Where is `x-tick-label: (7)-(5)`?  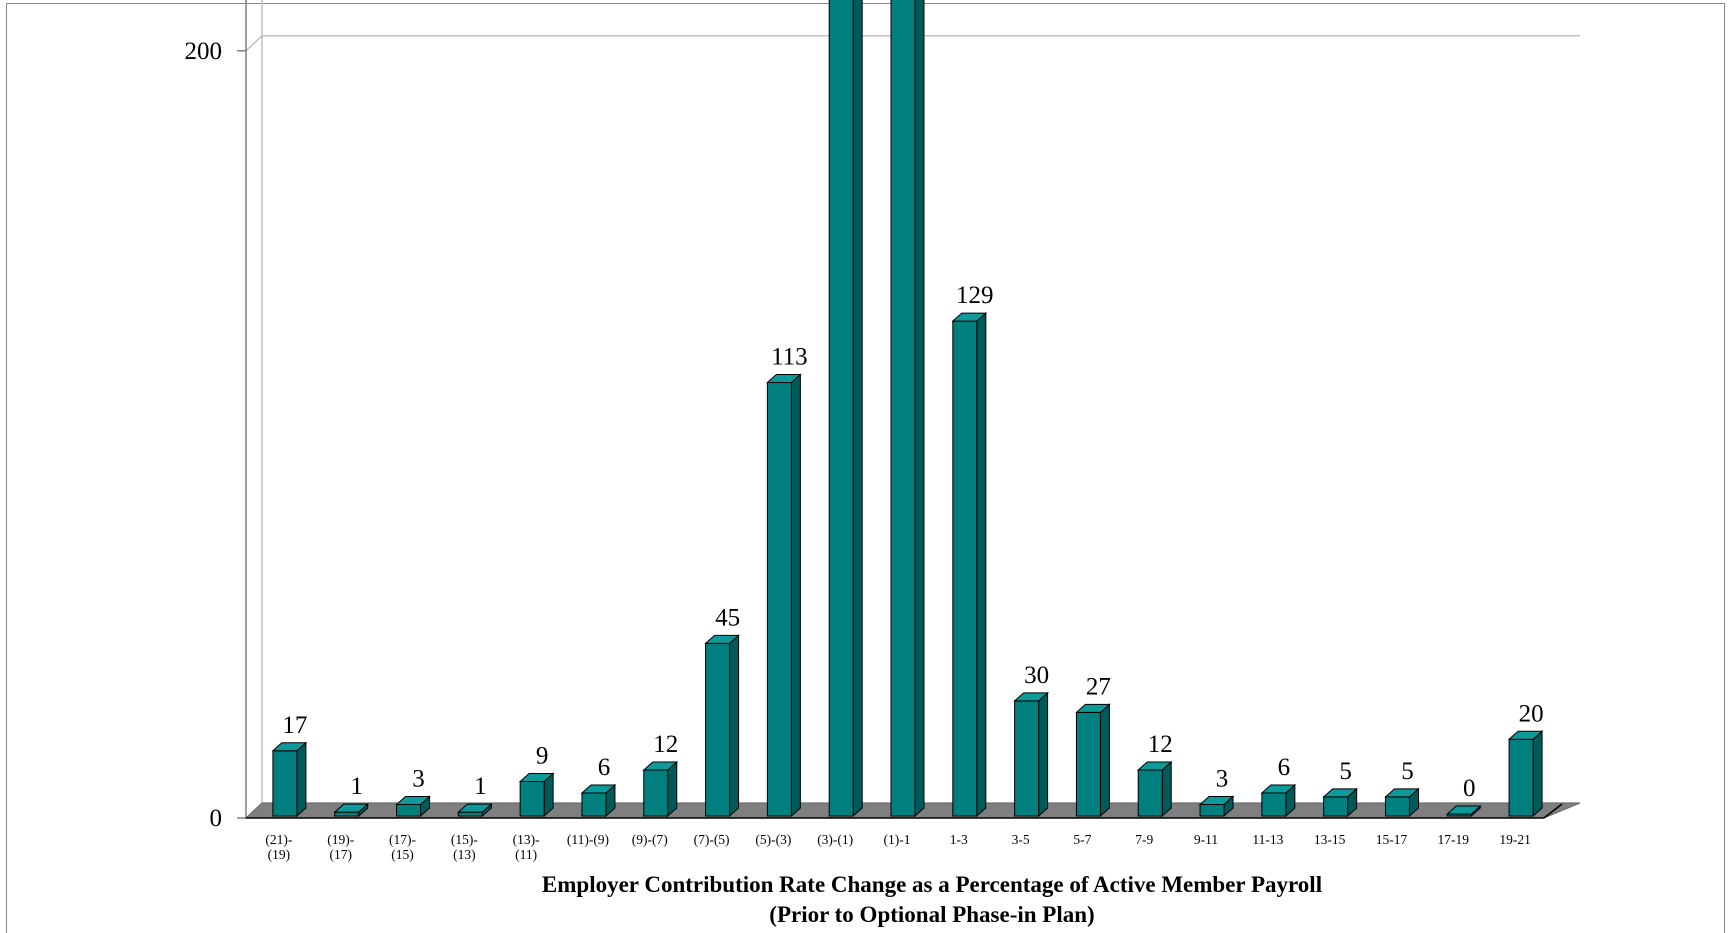
x-tick-label: (7)-(5) is located at coordinates (712, 839).